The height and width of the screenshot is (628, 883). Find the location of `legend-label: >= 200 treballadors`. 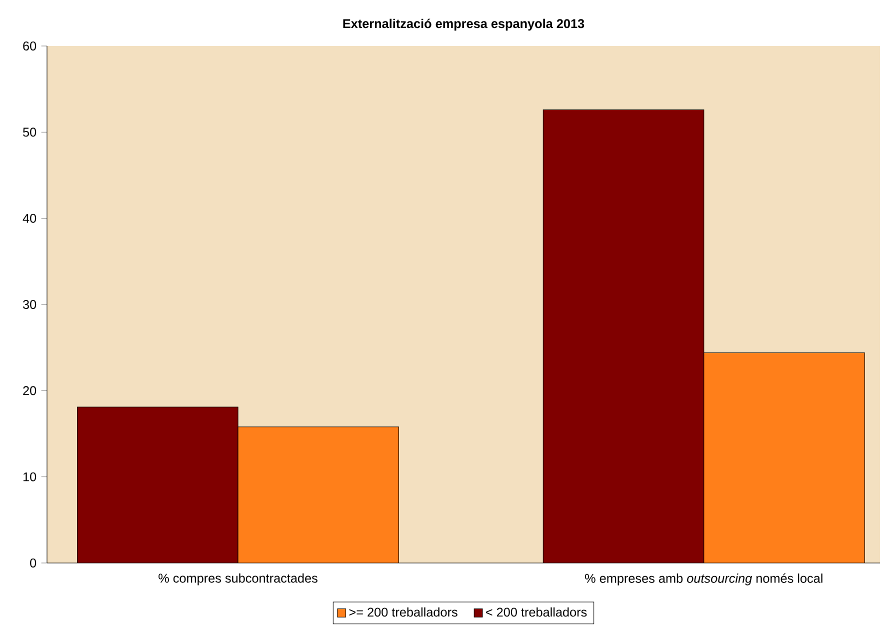

legend-label: >= 200 treballadors is located at coordinates (403, 612).